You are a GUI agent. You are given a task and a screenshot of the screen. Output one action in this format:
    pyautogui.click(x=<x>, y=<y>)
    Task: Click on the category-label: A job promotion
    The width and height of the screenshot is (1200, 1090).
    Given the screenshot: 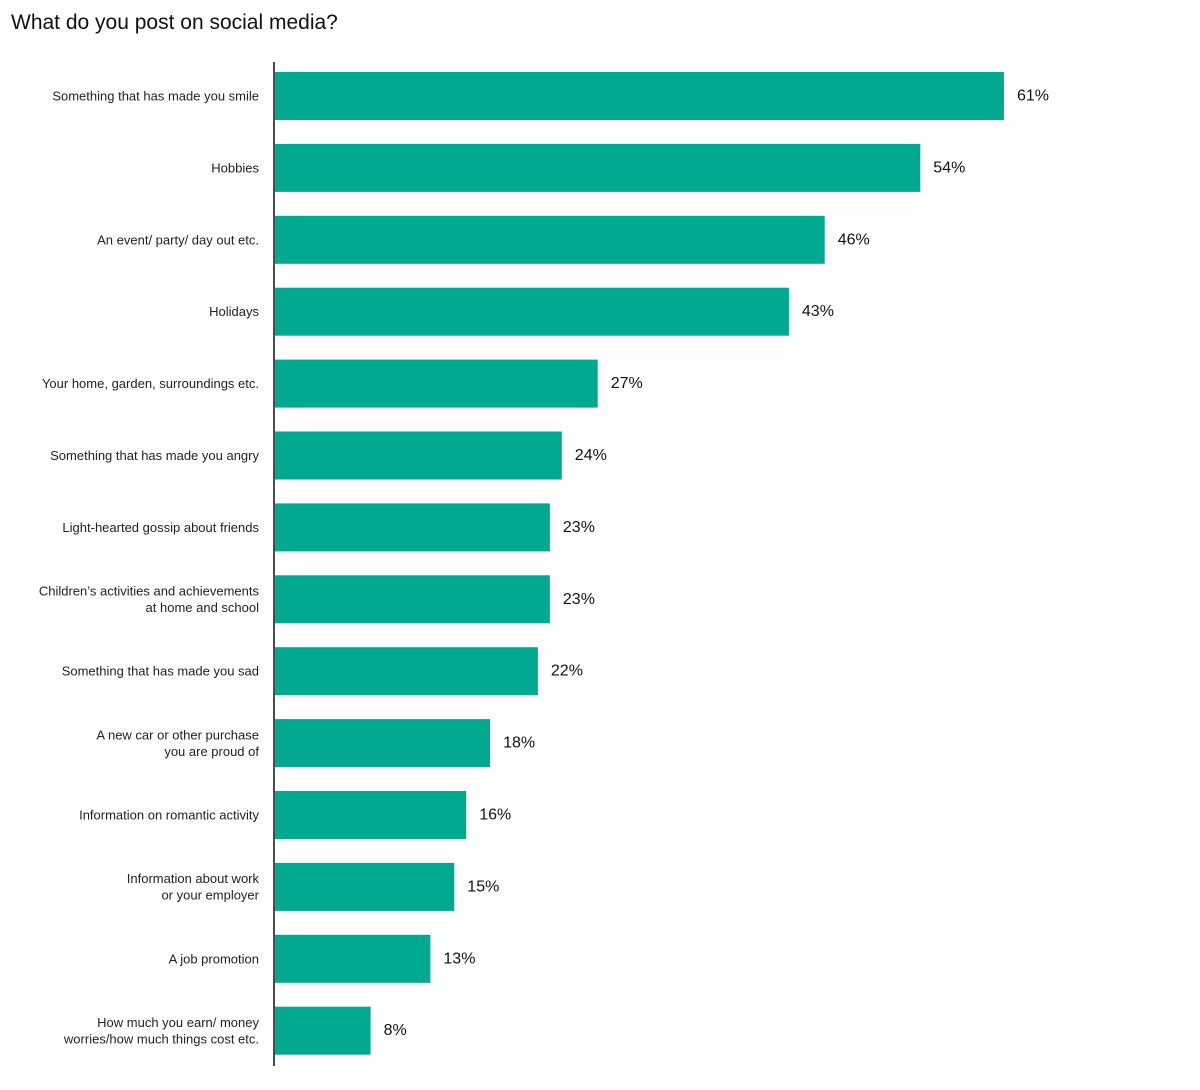 What is the action you would take?
    pyautogui.click(x=214, y=958)
    